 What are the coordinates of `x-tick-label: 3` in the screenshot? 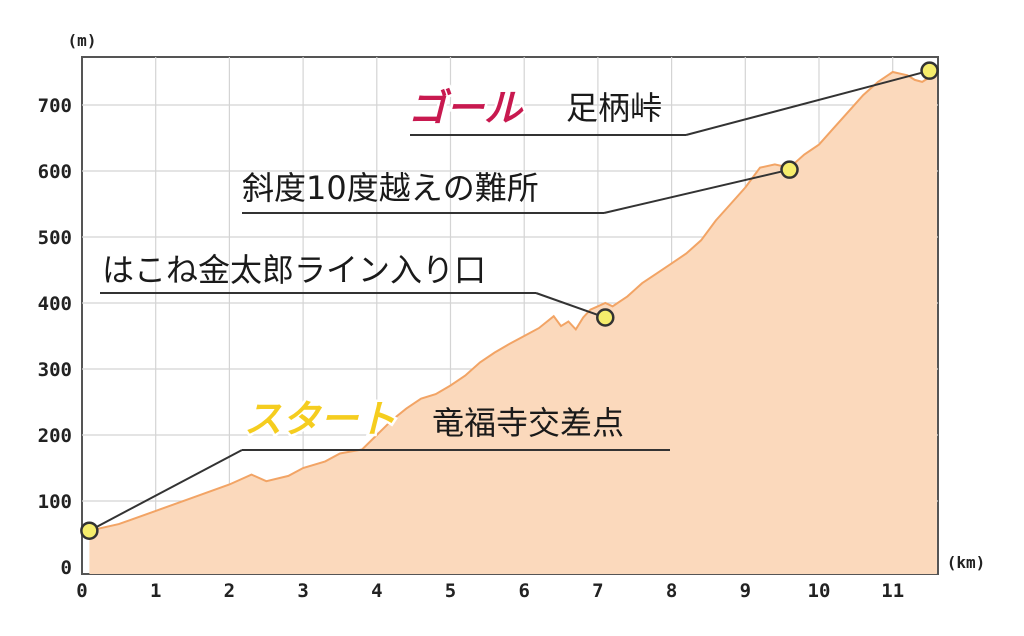 It's located at (302, 591).